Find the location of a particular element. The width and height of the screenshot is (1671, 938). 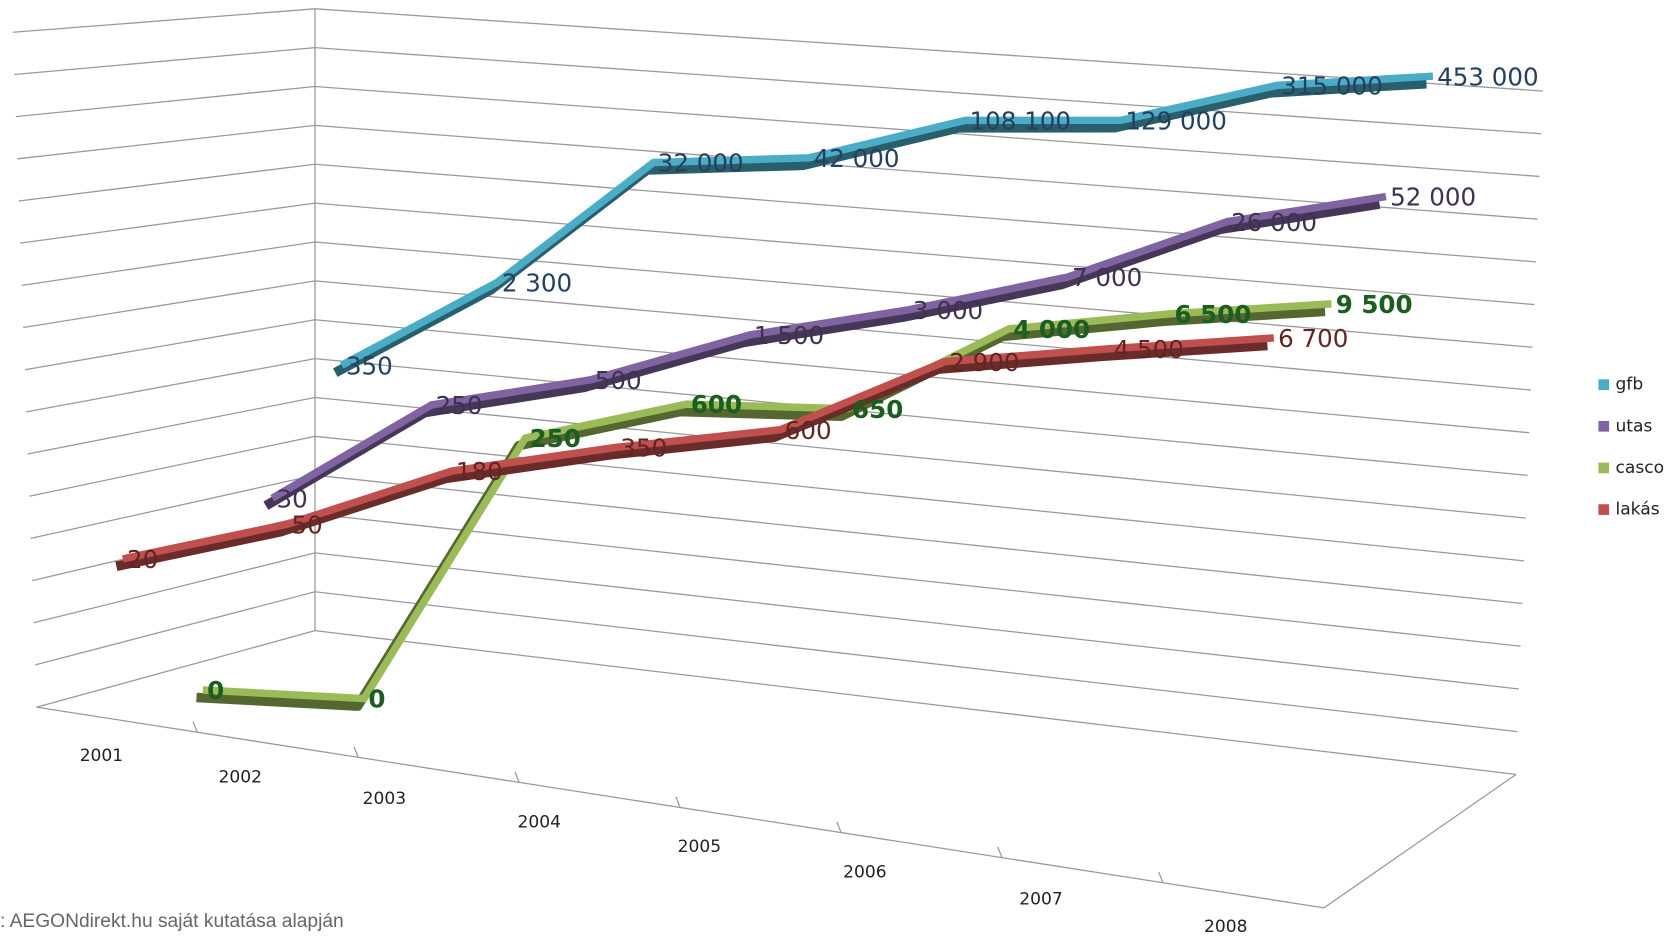

data-label: 4 500 is located at coordinates (1149, 349).